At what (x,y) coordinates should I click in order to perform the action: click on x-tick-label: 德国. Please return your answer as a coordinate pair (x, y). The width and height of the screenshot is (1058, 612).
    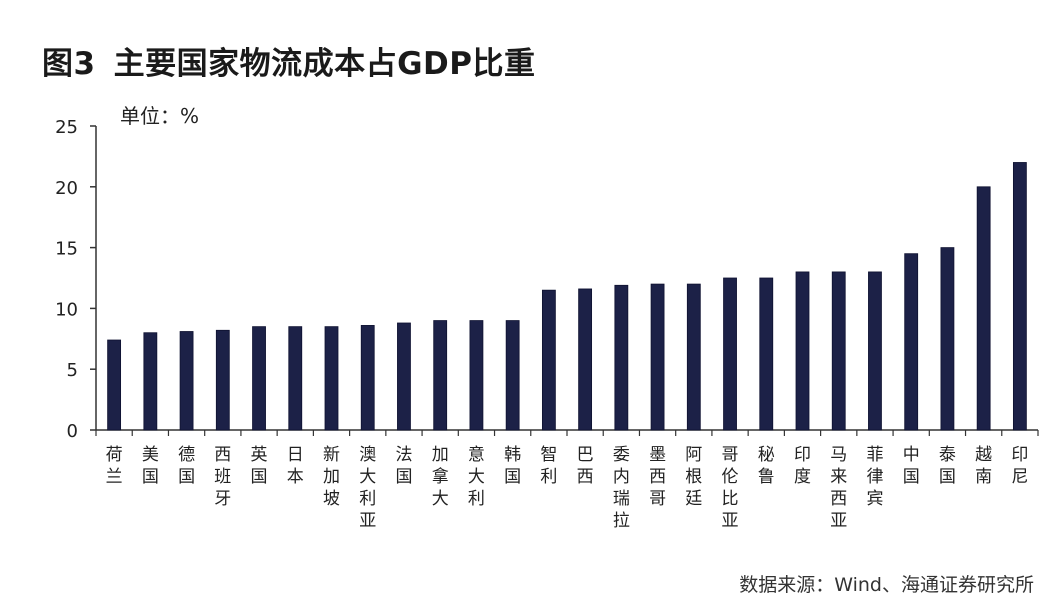
    Looking at the image, I should click on (186, 466).